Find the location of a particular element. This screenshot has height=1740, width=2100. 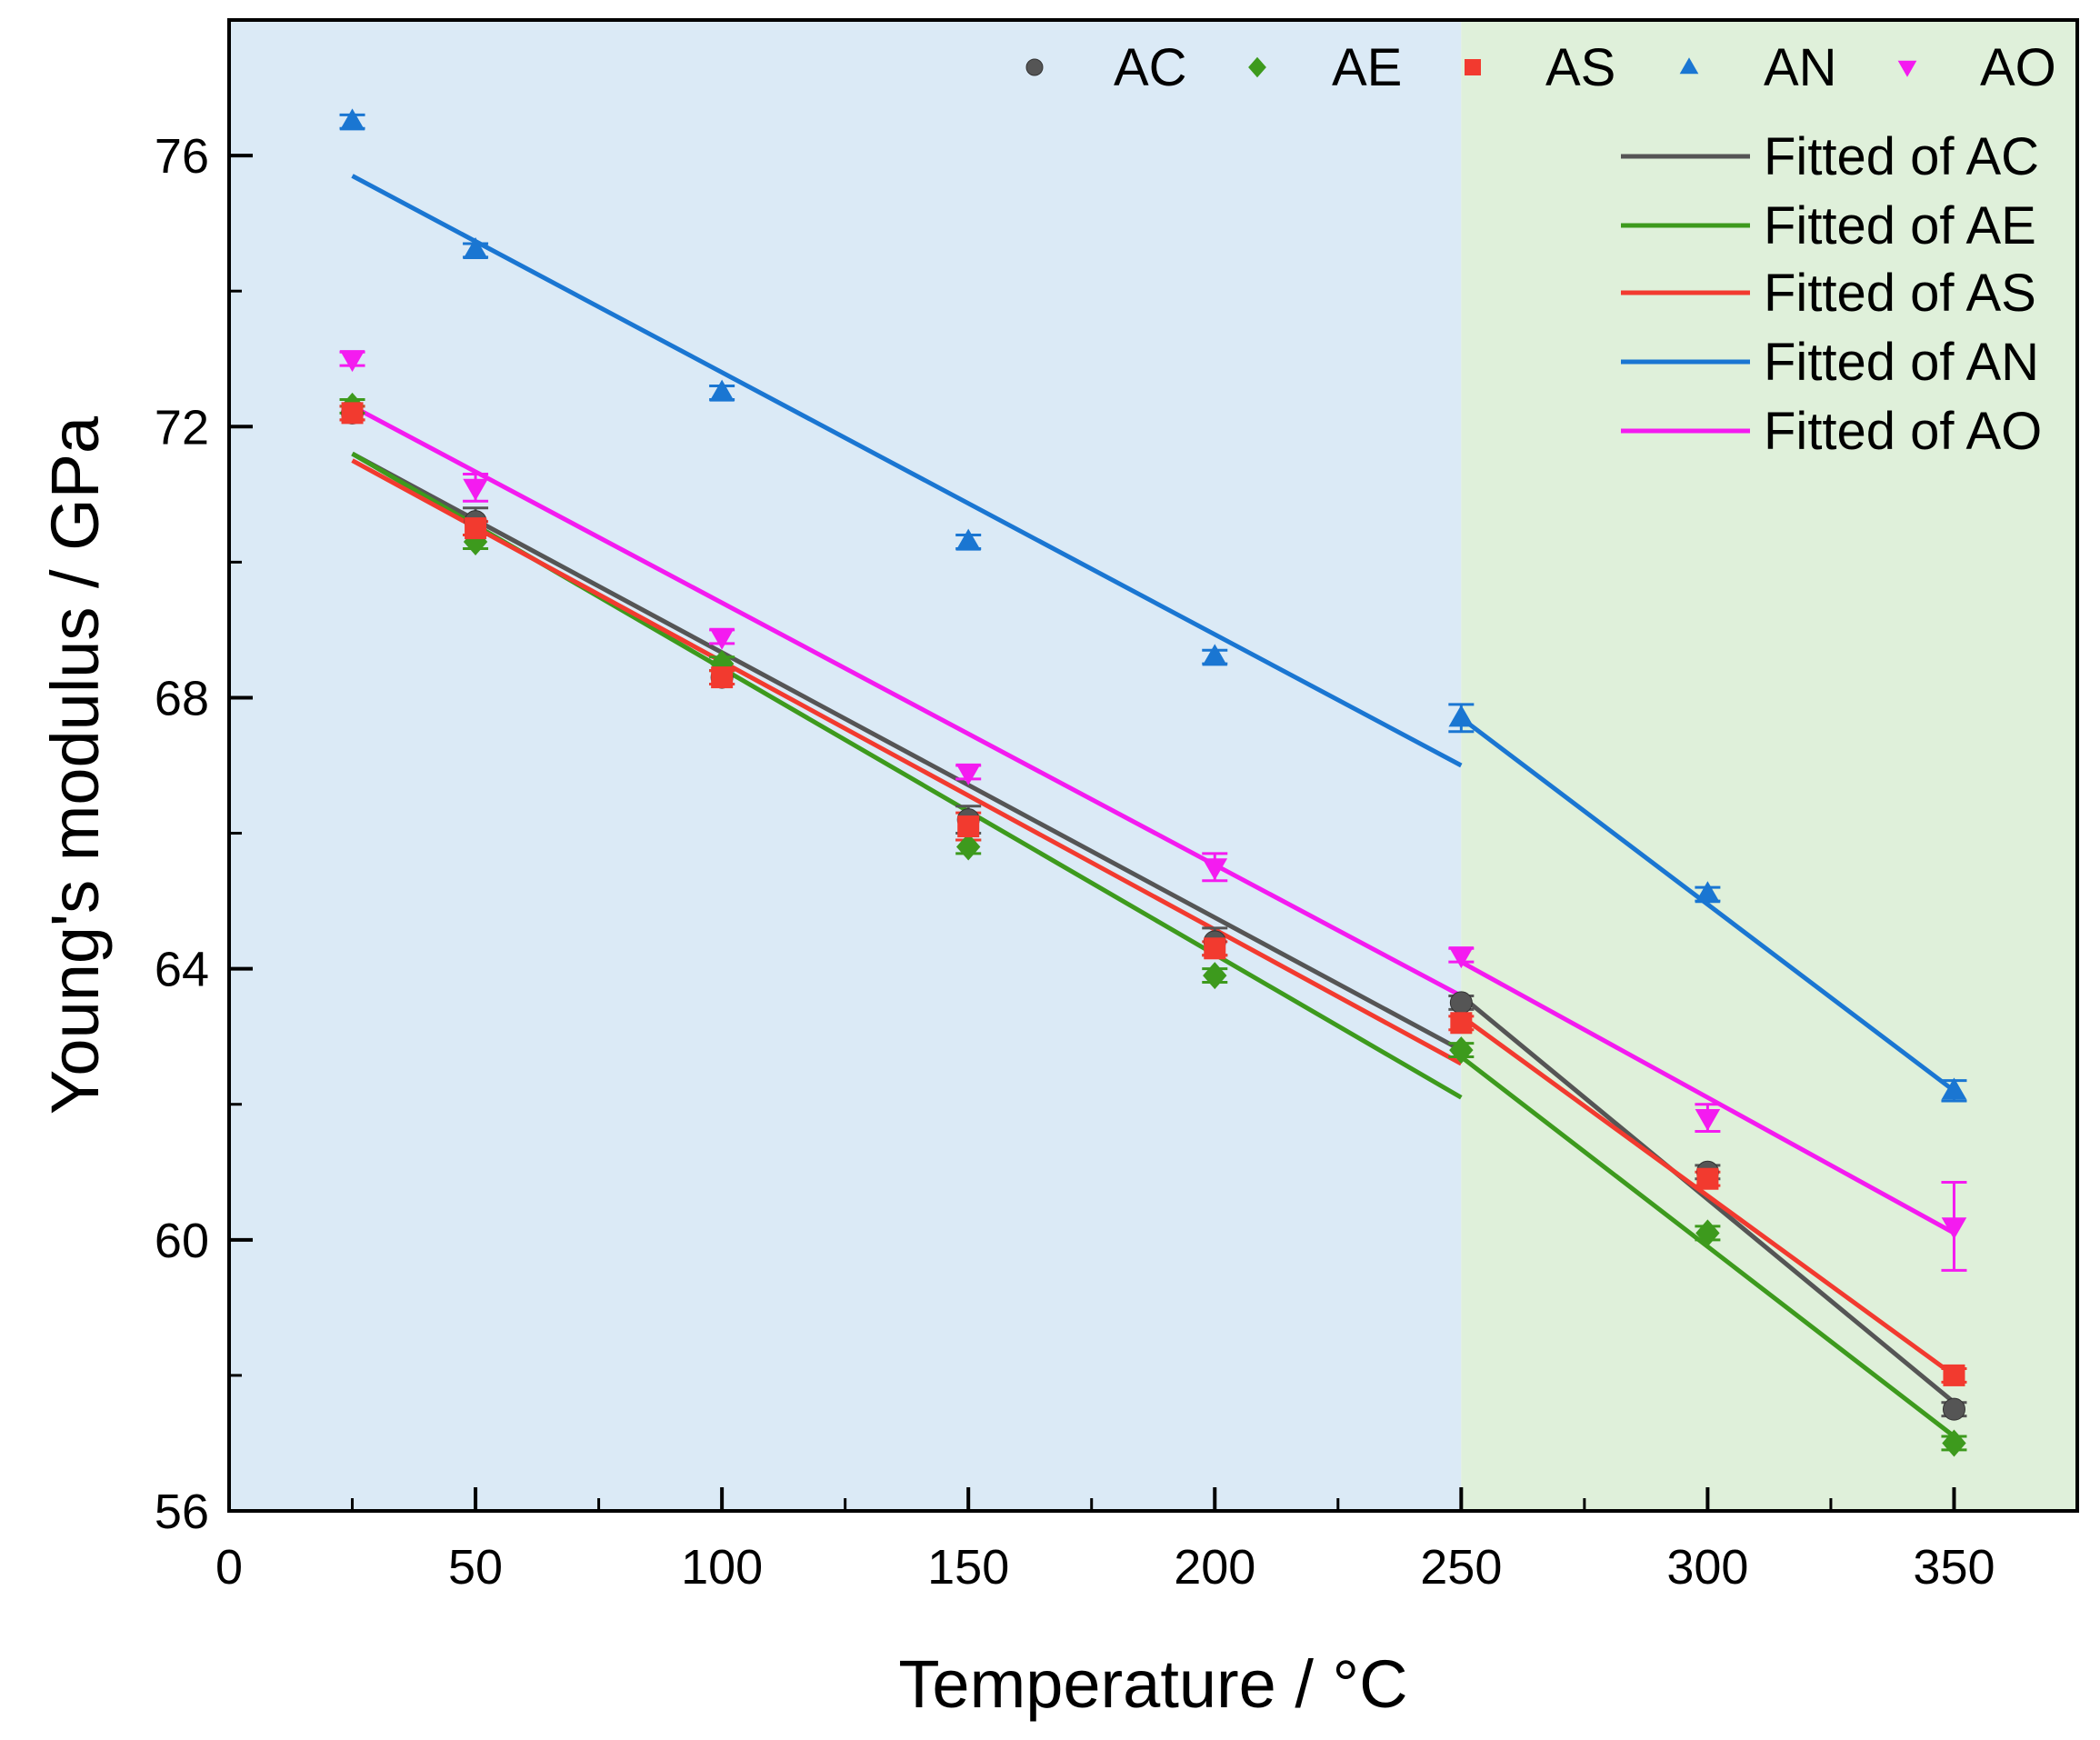

legend-marker-ac is located at coordinates (1034, 67).